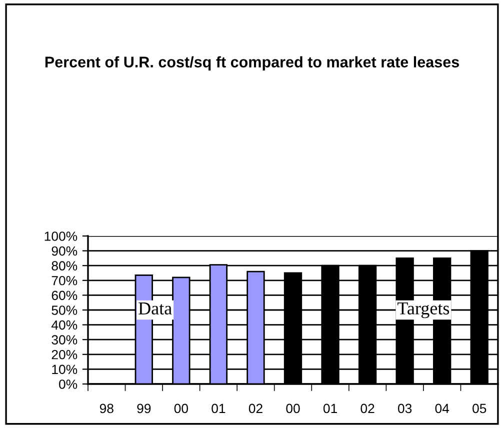  I want to click on annotation: Targets, so click(424, 310).